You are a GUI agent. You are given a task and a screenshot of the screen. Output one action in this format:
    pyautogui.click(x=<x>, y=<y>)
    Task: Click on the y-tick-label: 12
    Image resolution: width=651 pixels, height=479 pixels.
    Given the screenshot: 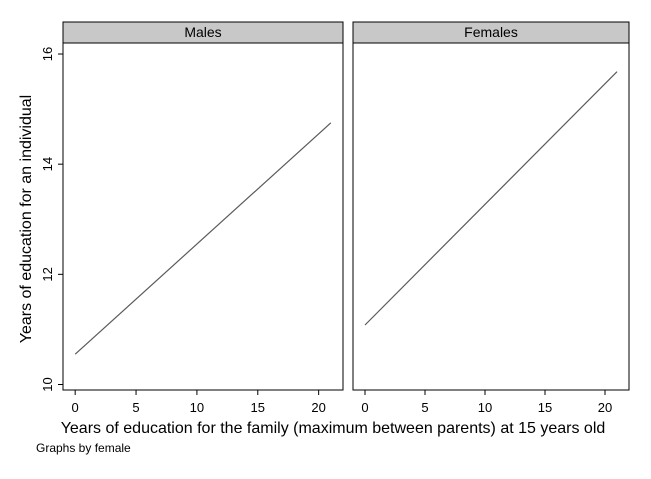 What is the action you would take?
    pyautogui.click(x=47, y=274)
    